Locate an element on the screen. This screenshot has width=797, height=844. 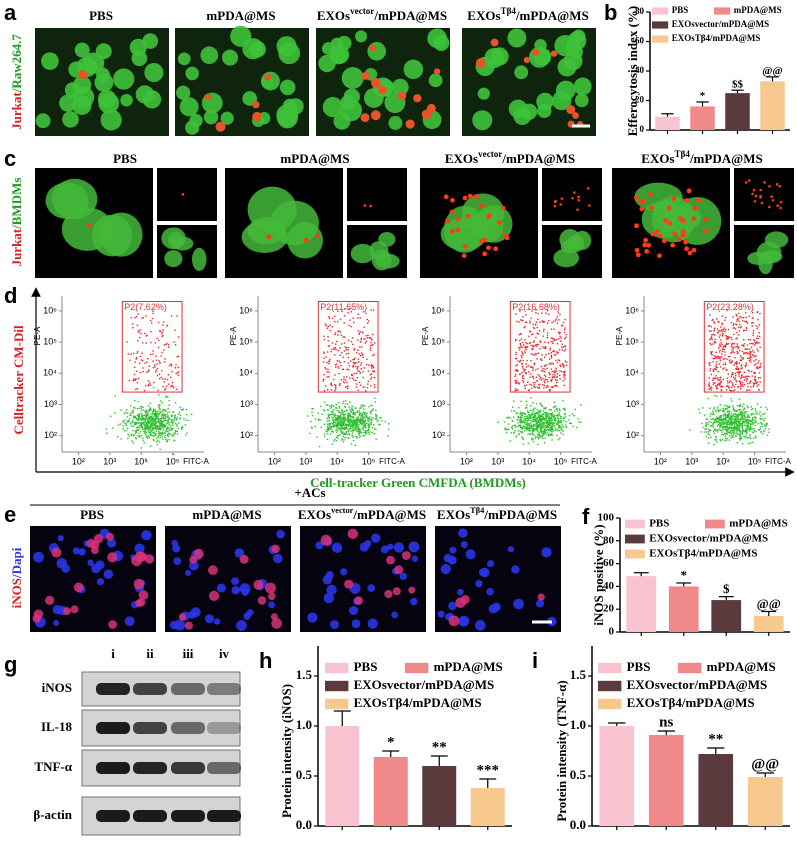
apoptotic-cell is located at coordinates (376, 82).